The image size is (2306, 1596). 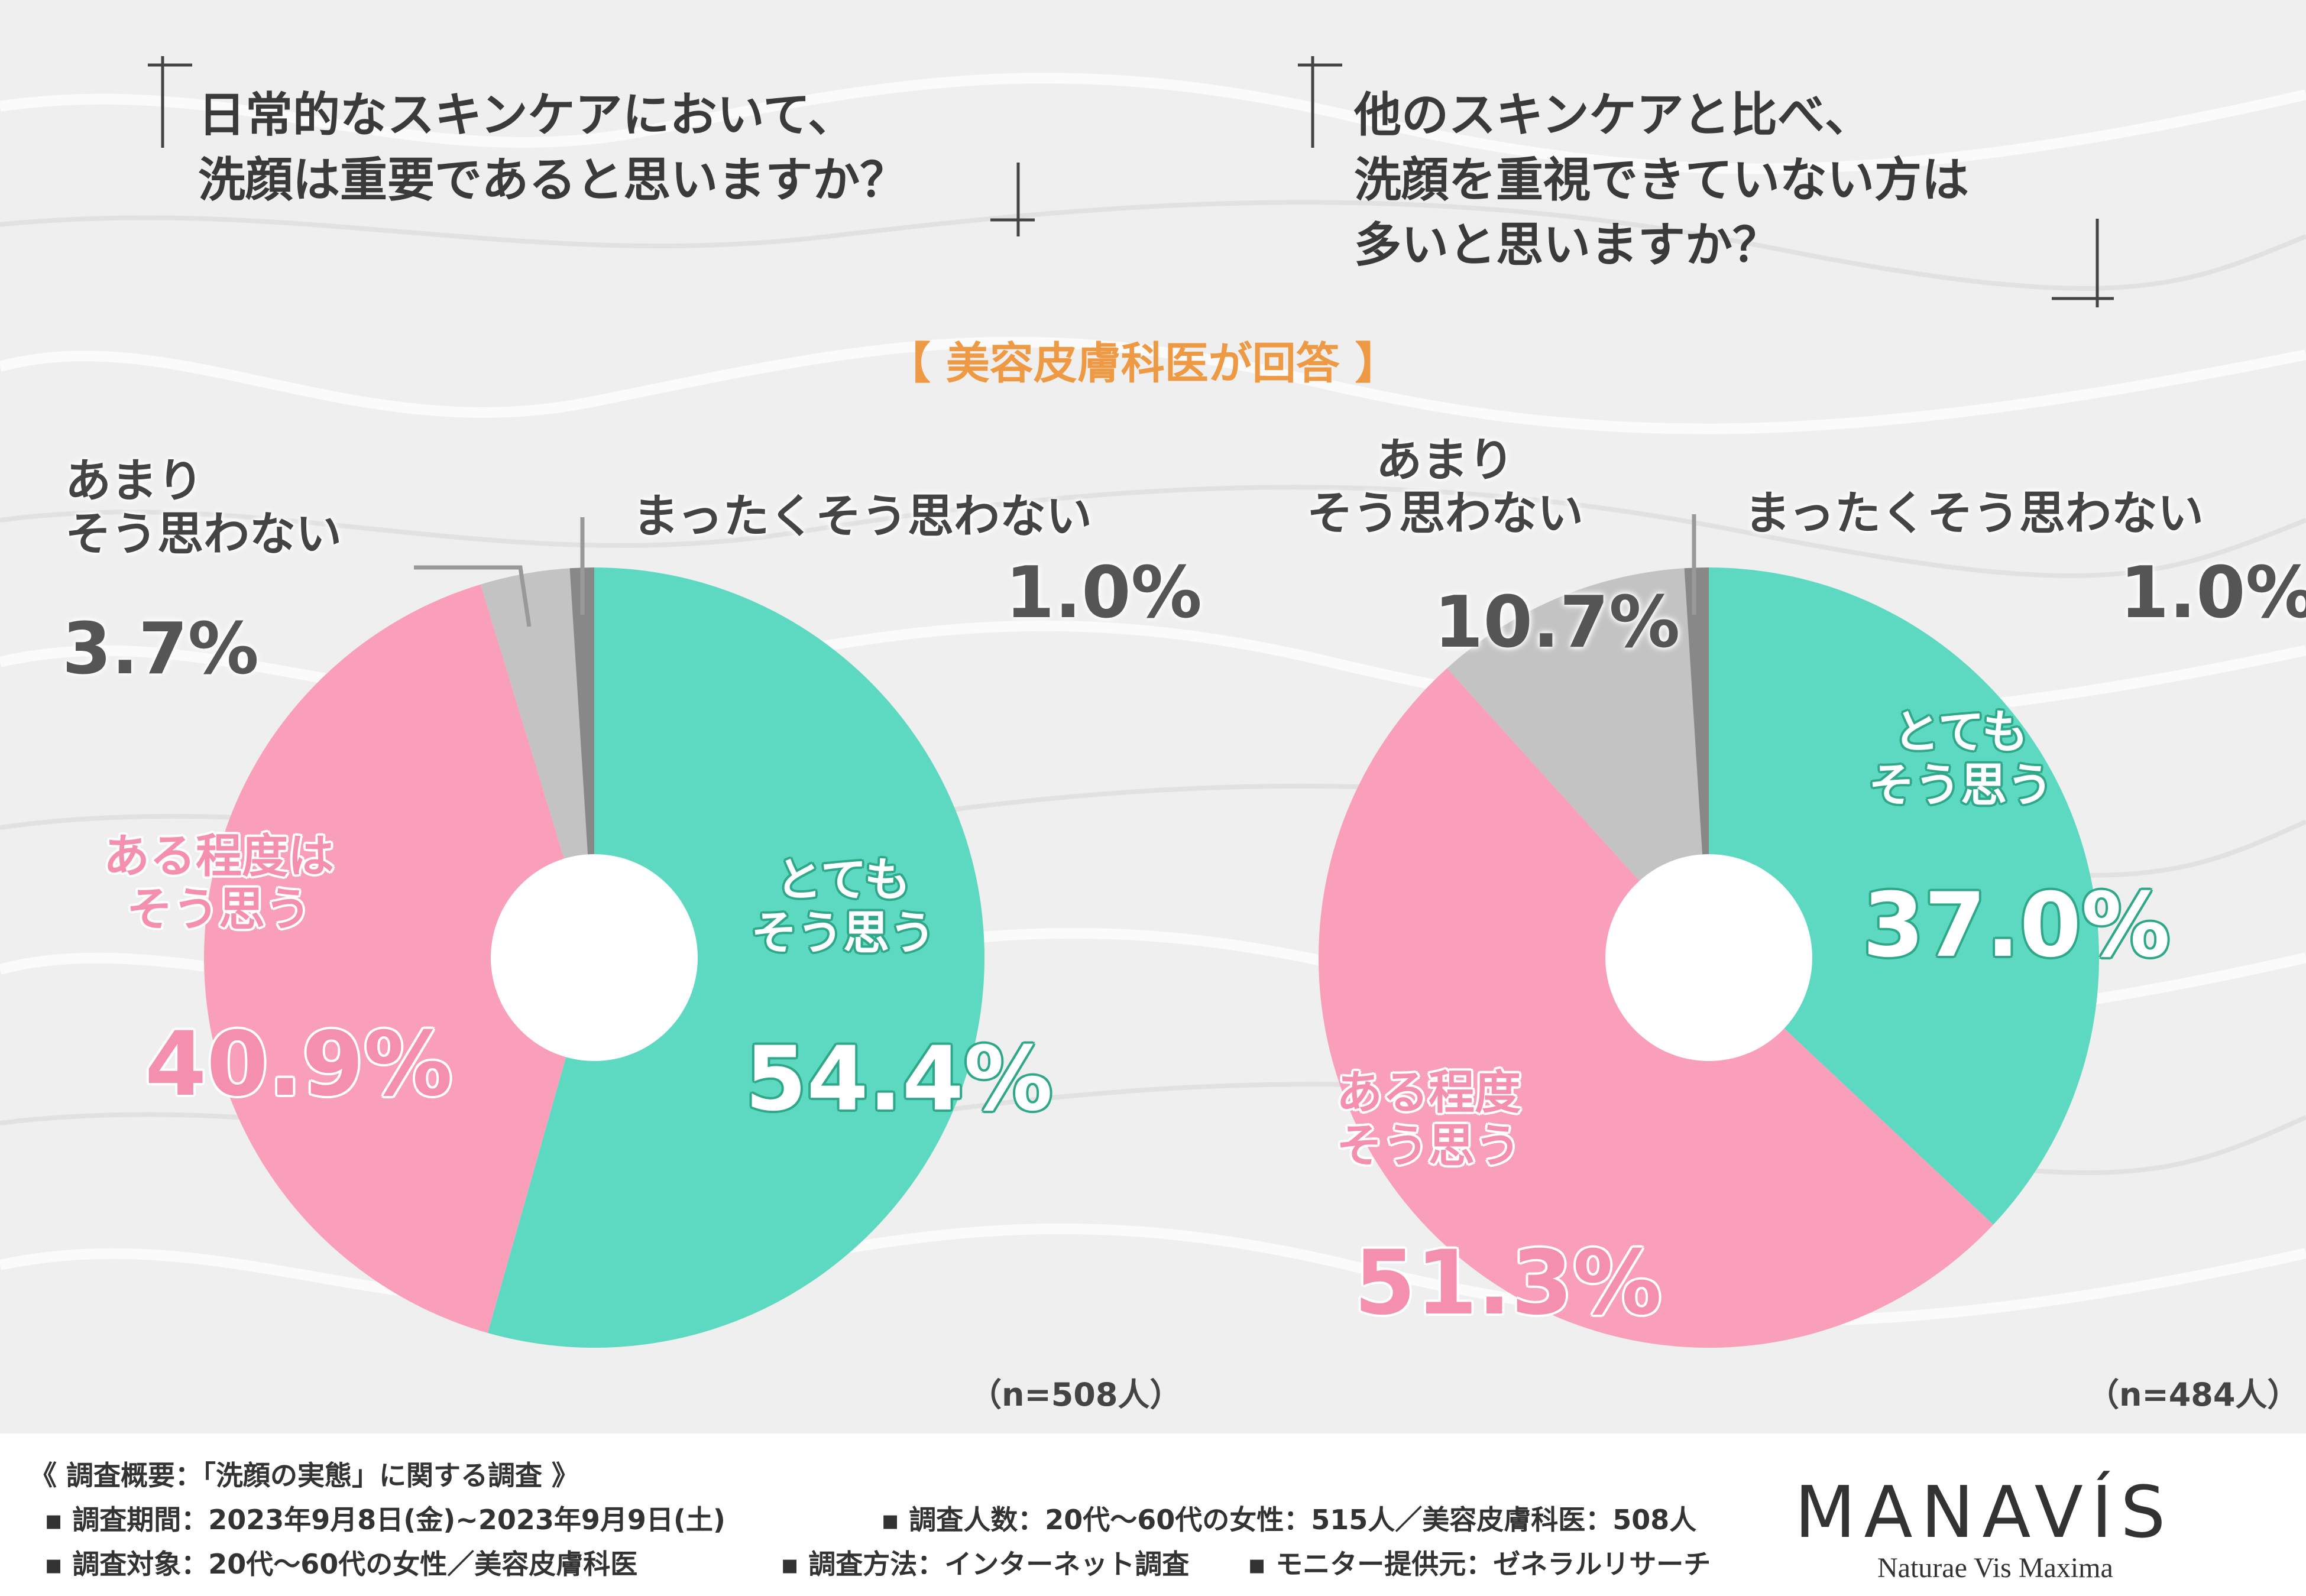 What do you see at coordinates (1613, 115) in the screenshot?
I see `question-2-line-1: 他のスキンケアと比べ、` at bounding box center [1613, 115].